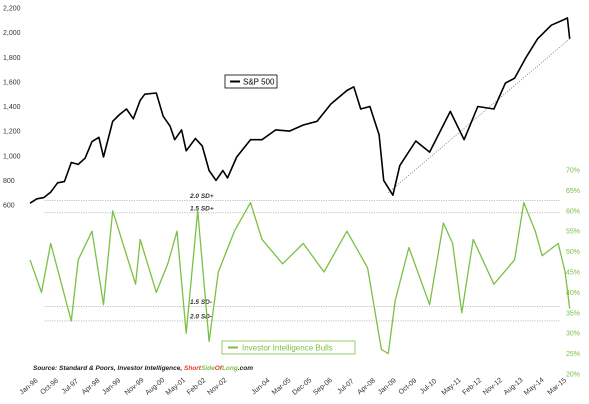 This screenshot has height=404, width=589. I want to click on right-tick-label: 25%, so click(573, 354).